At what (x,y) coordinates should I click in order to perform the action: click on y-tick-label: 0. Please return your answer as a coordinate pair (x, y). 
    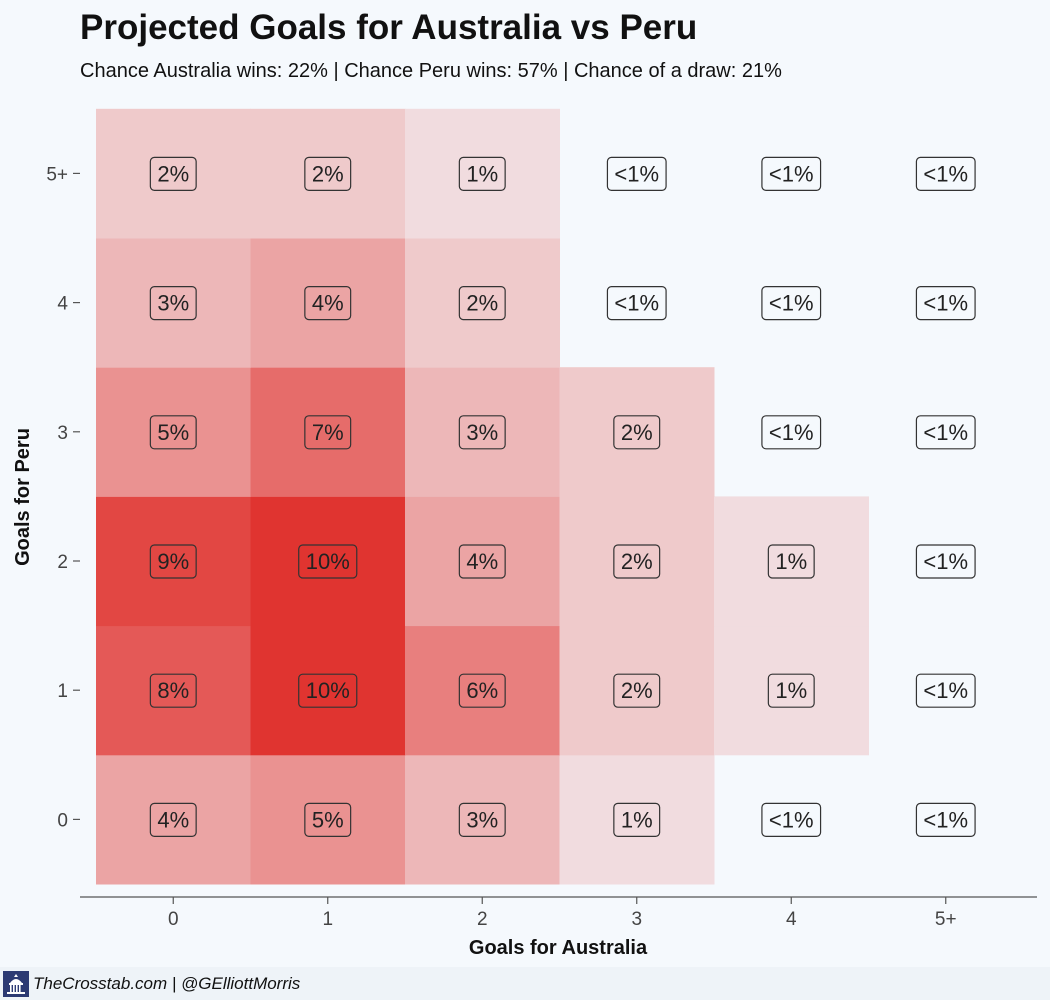
    Looking at the image, I should click on (62, 820).